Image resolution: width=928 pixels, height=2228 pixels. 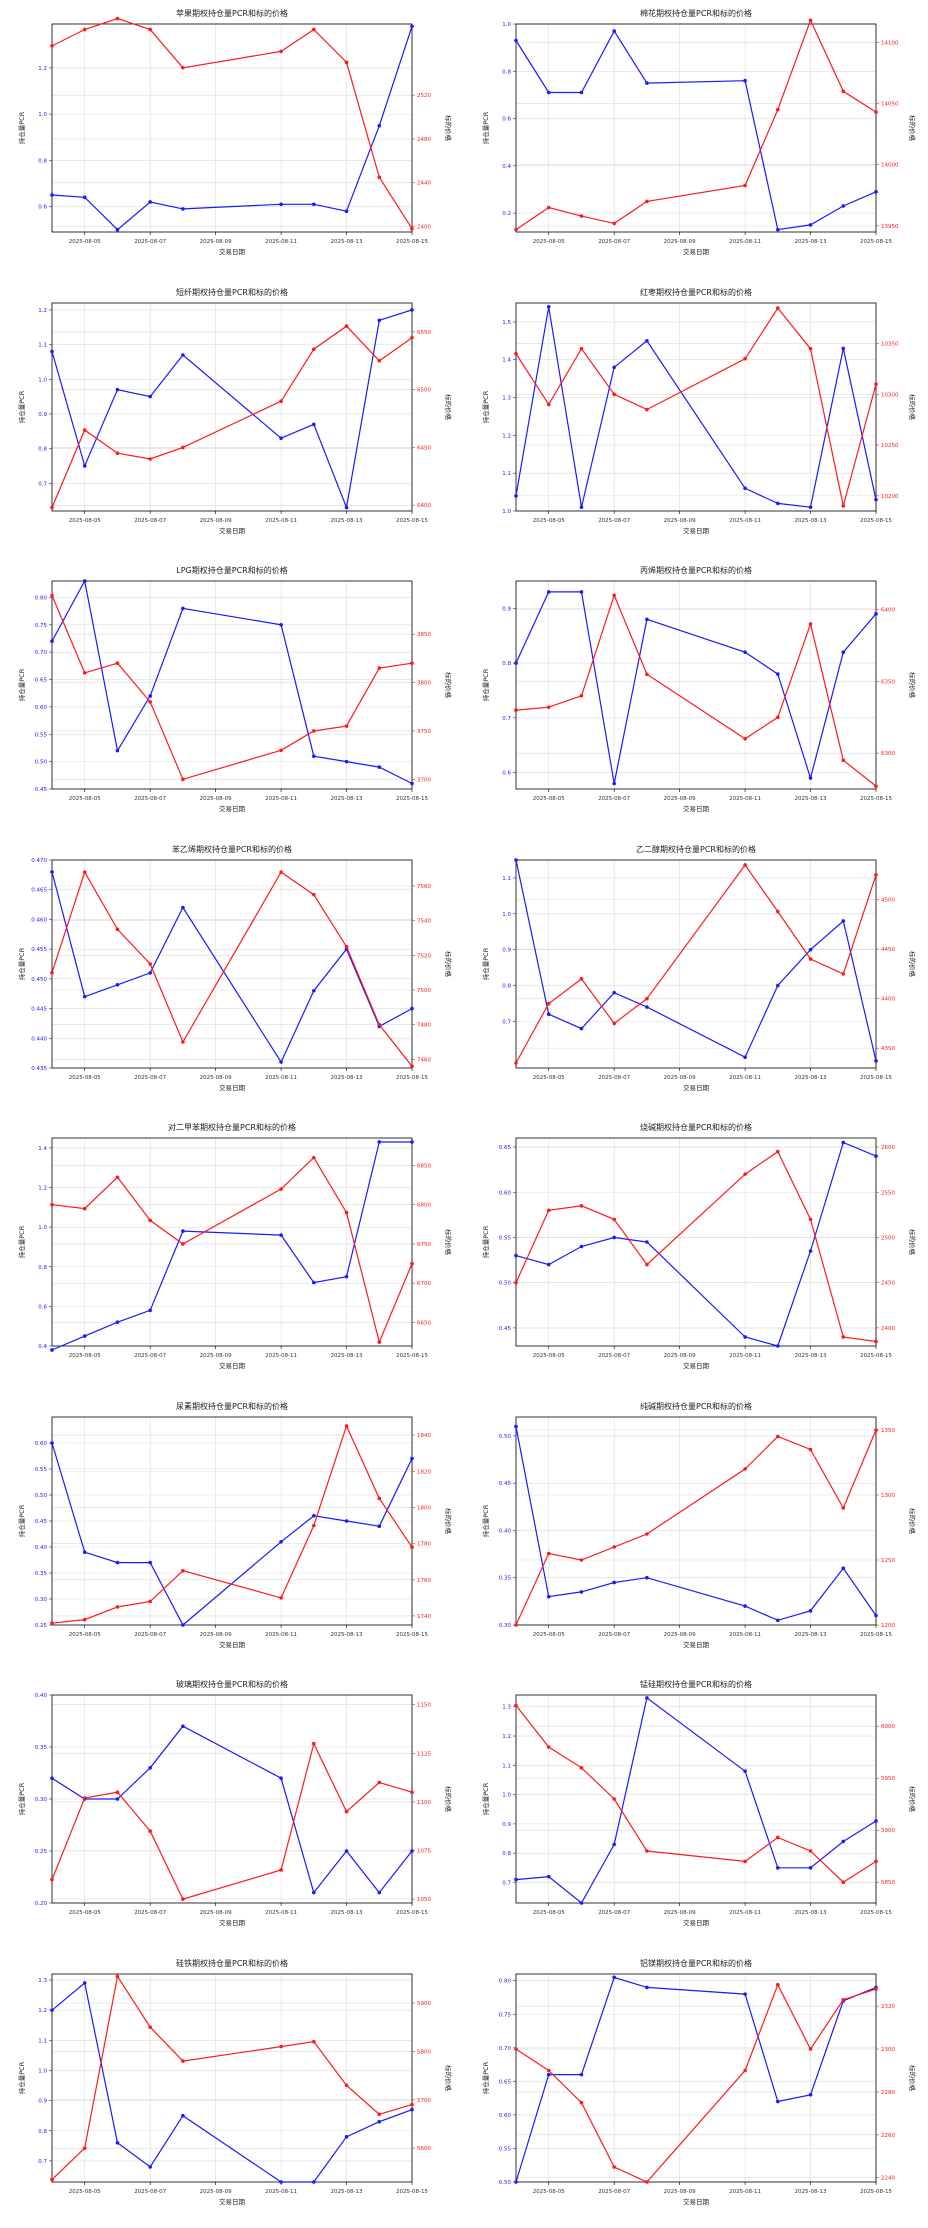 What do you see at coordinates (888, 2007) in the screenshot?
I see `y-right-tick-label: 2320` at bounding box center [888, 2007].